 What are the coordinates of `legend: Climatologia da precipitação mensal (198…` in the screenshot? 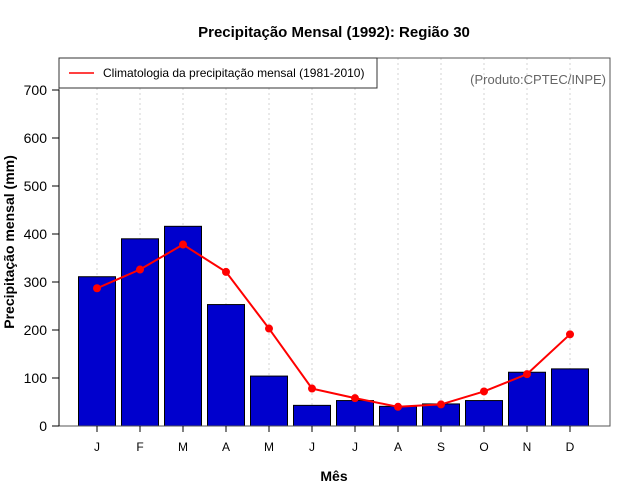 It's located at (218, 73).